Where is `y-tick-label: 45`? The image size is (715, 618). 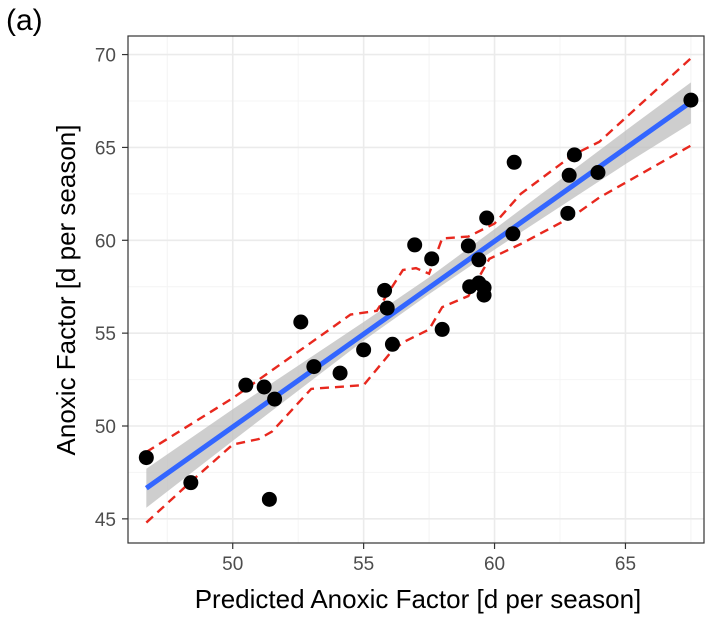 y-tick-label: 45 is located at coordinates (105, 520).